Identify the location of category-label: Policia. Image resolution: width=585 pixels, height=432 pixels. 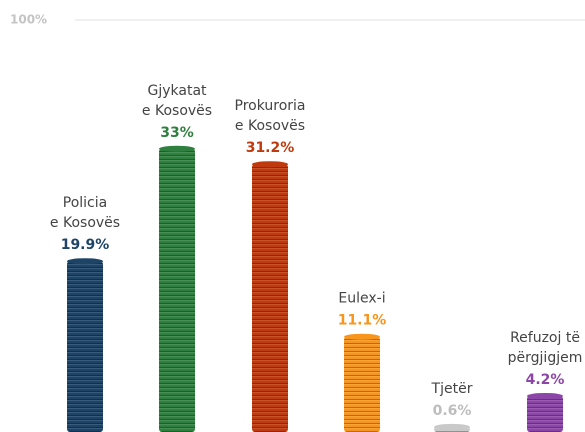
(85, 203).